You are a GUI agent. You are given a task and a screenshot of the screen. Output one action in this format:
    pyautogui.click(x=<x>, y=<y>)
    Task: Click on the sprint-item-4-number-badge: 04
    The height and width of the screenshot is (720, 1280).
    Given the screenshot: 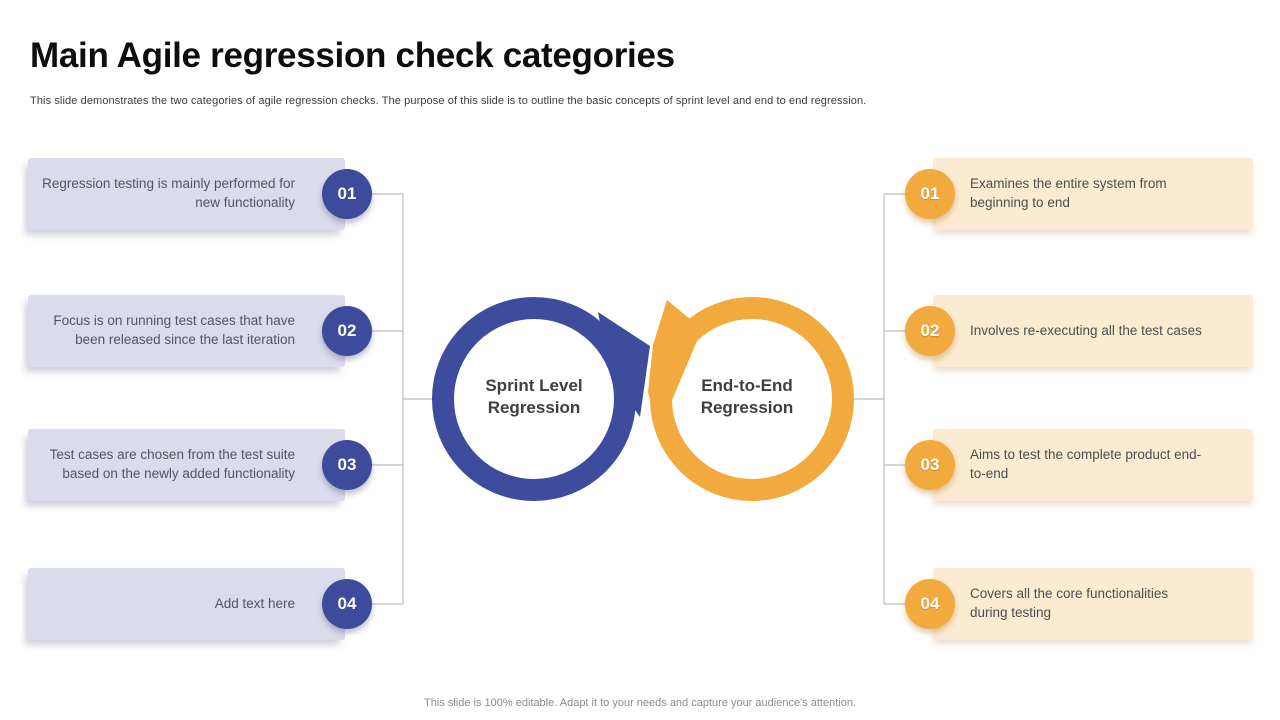 What is the action you would take?
    pyautogui.click(x=347, y=604)
    